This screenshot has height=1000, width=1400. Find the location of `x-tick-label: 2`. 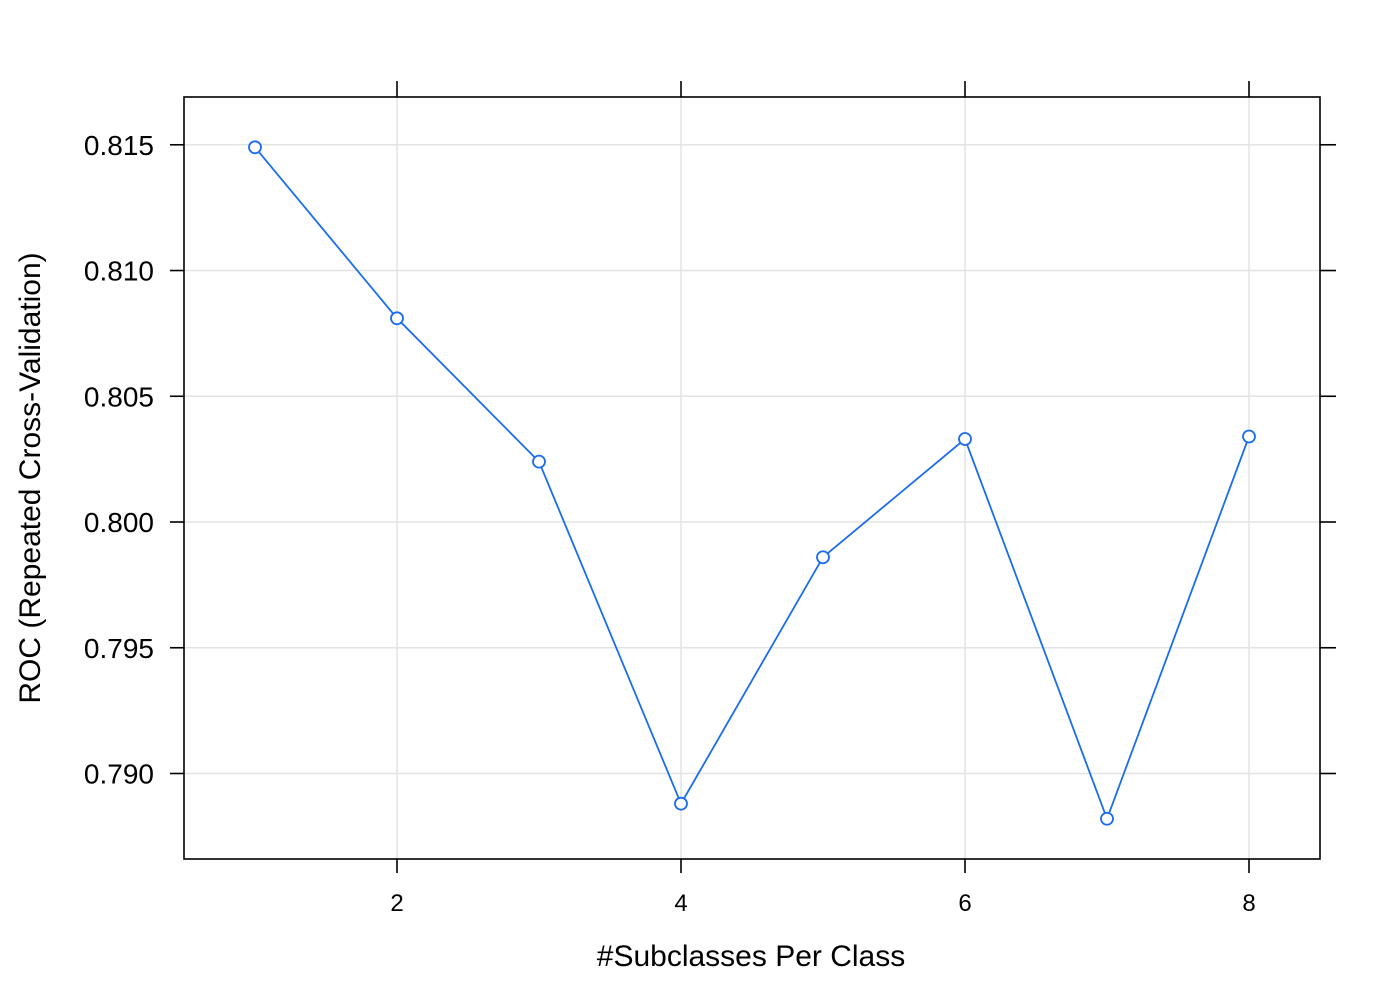

x-tick-label: 2 is located at coordinates (396, 903).